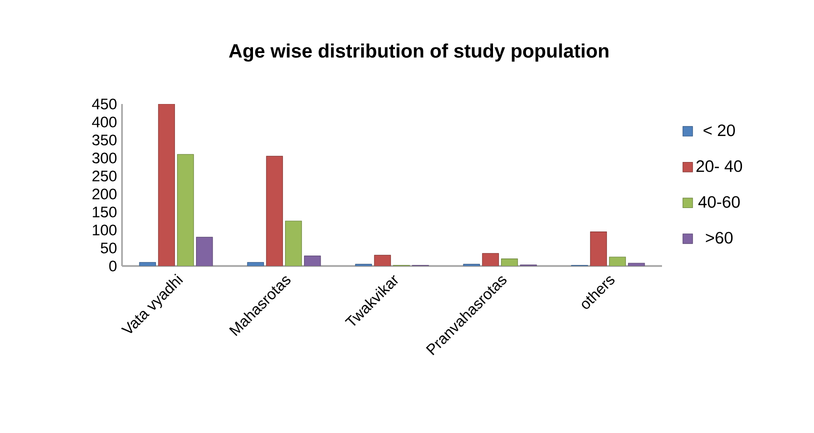 This screenshot has height=433, width=814. Describe the element at coordinates (719, 202) in the screenshot. I see `legend-label: 40-60` at that location.